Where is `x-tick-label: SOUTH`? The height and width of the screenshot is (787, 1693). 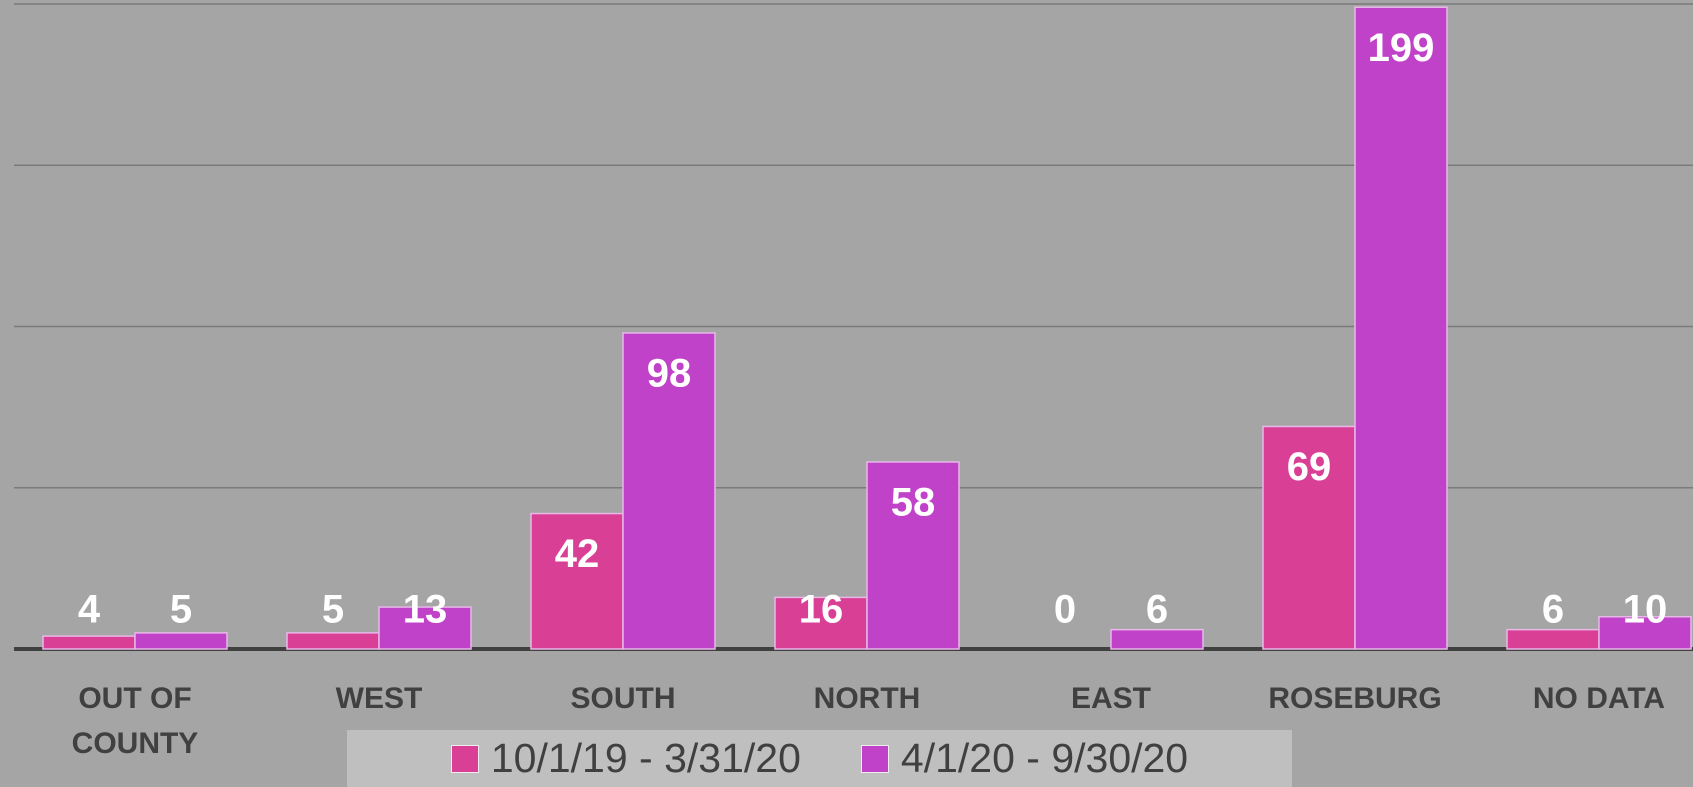 x-tick-label: SOUTH is located at coordinates (623, 698).